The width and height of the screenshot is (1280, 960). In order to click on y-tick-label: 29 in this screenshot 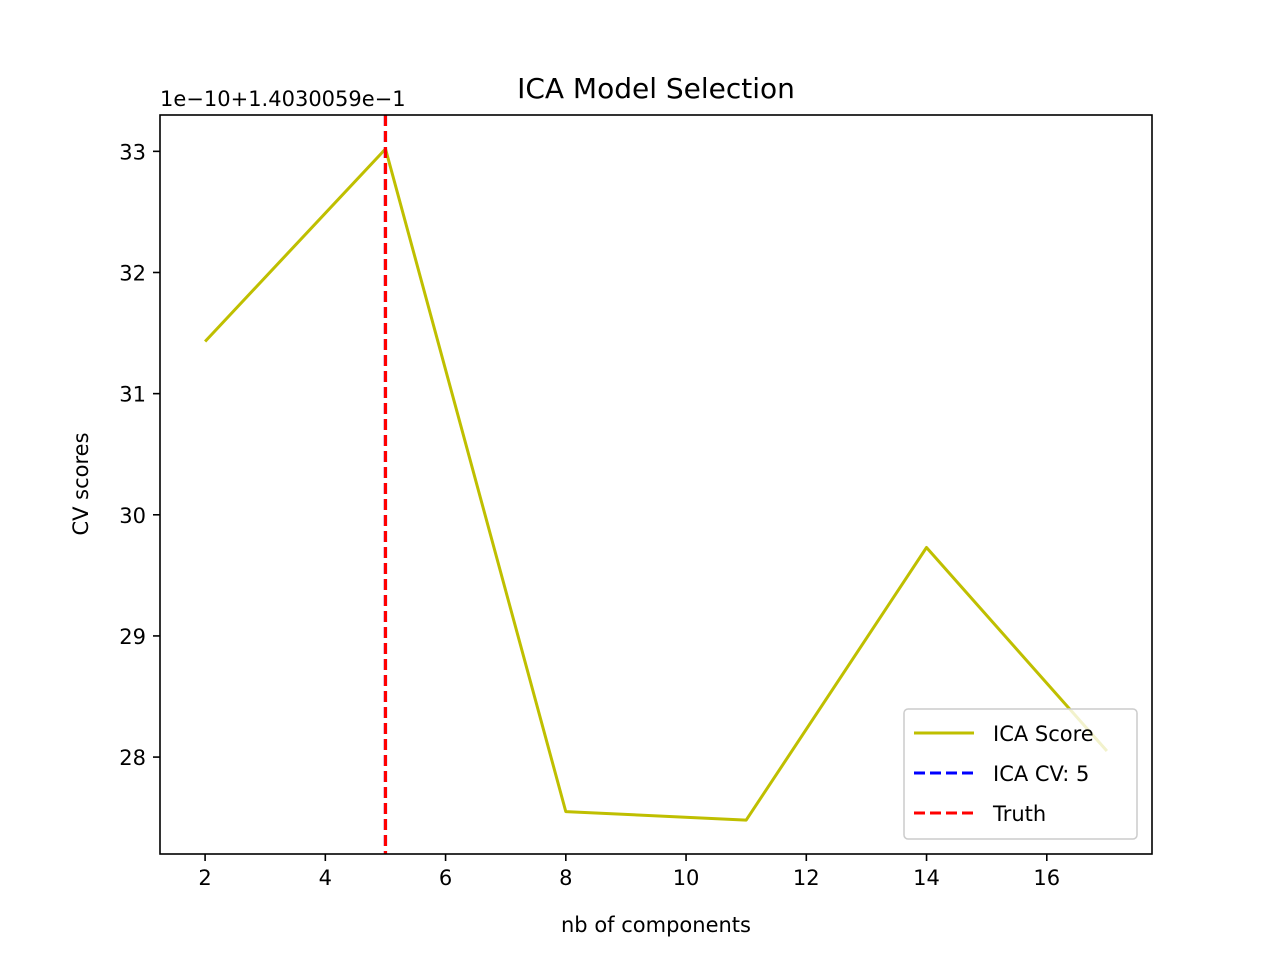, I will do `click(132, 637)`.